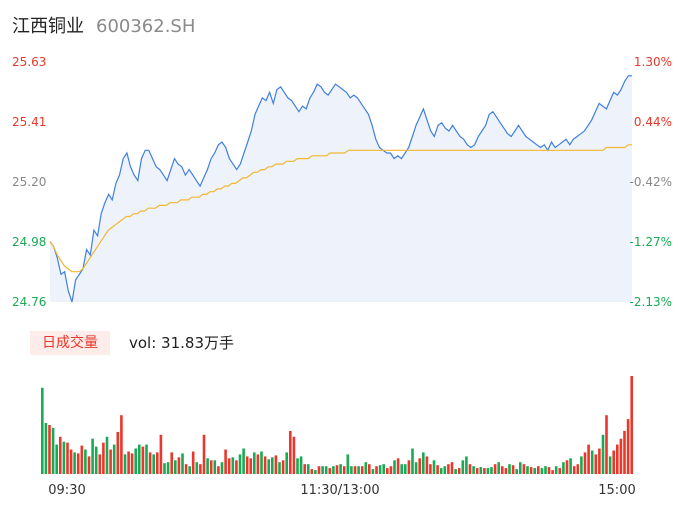 Image resolution: width=686 pixels, height=524 pixels. Describe the element at coordinates (651, 242) in the screenshot. I see `y-tick-right: -1.27%` at that location.